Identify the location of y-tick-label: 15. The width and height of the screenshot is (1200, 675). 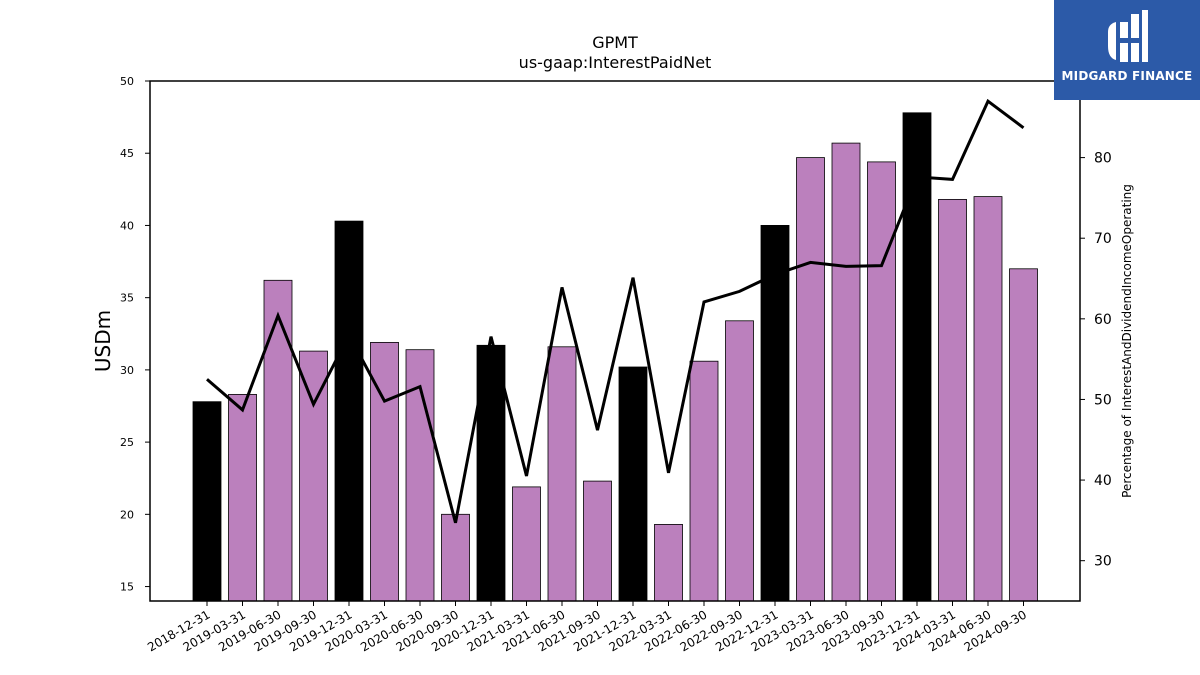
(127, 587).